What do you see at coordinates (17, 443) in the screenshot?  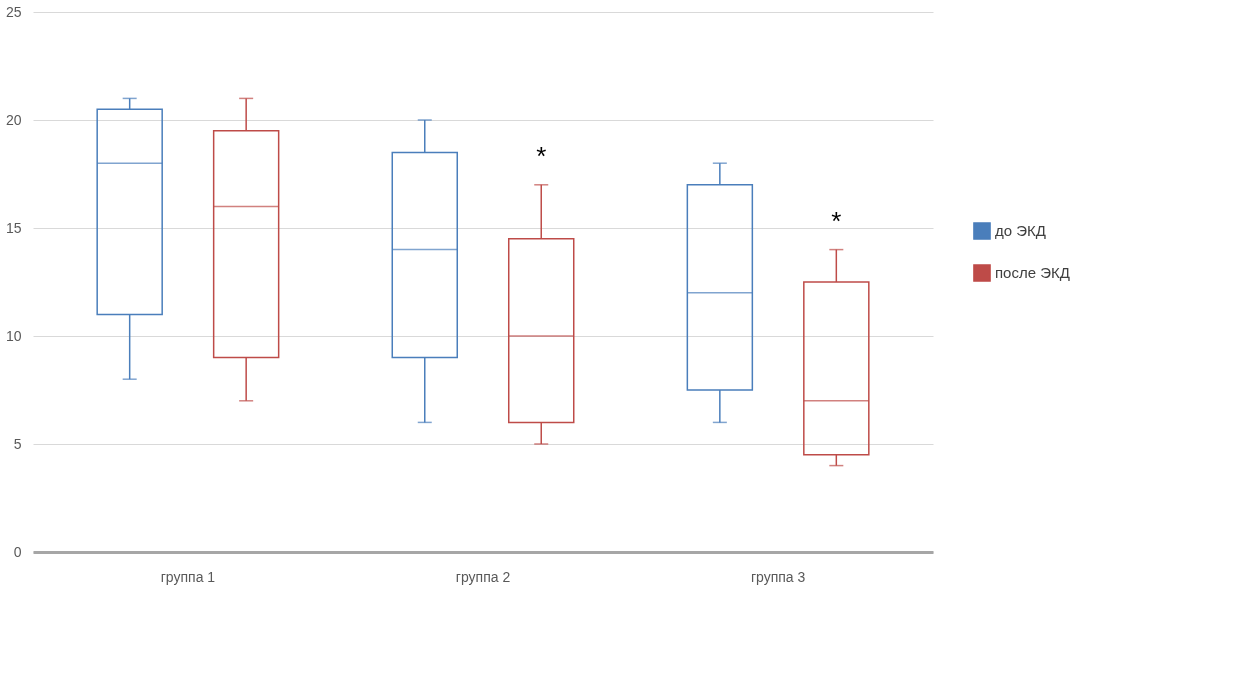 I see `y-tick-label: 5` at bounding box center [17, 443].